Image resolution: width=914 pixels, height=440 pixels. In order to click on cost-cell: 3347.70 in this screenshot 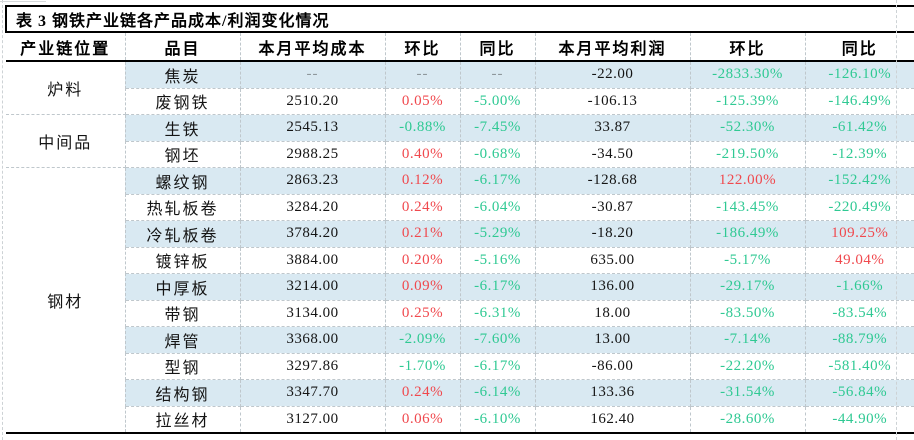, I will do `click(312, 393)`.